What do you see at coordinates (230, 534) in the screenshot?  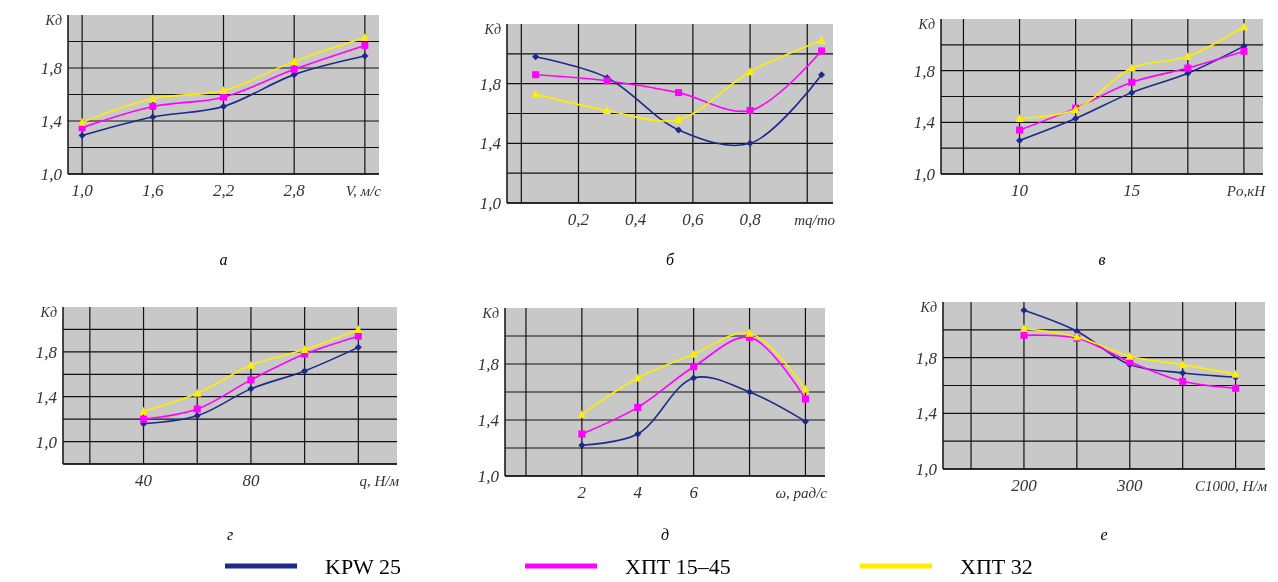 I see `text: г` at bounding box center [230, 534].